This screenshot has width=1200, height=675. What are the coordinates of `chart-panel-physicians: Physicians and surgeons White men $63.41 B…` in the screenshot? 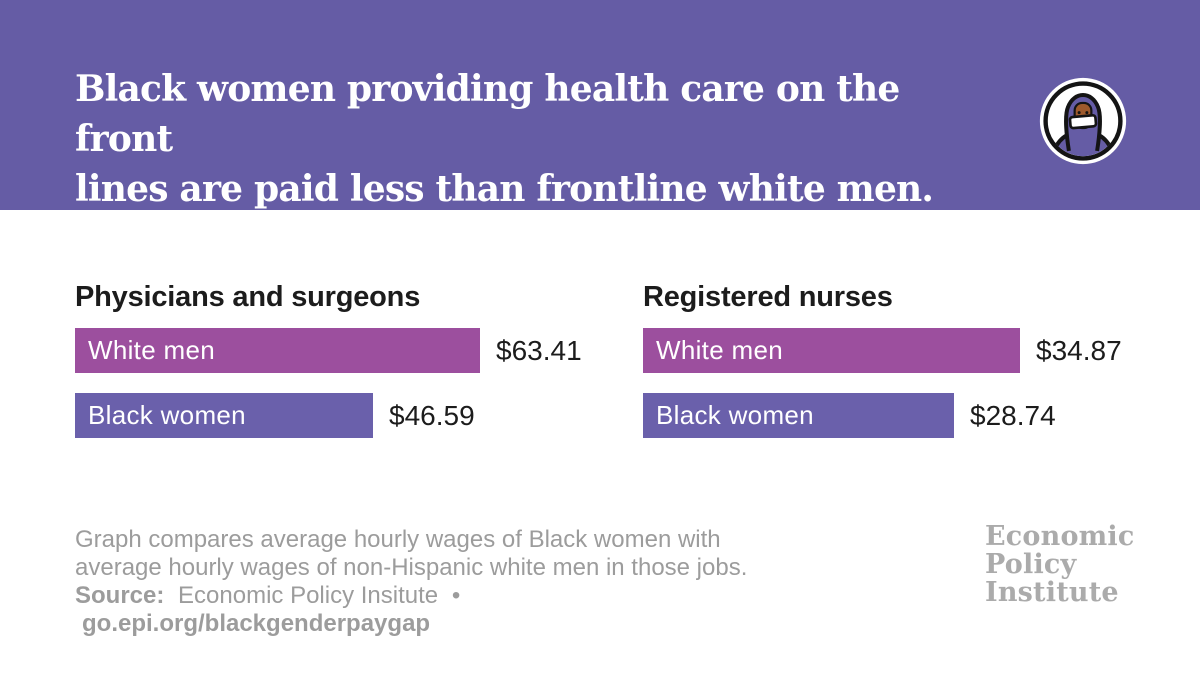 It's located at (332, 360).